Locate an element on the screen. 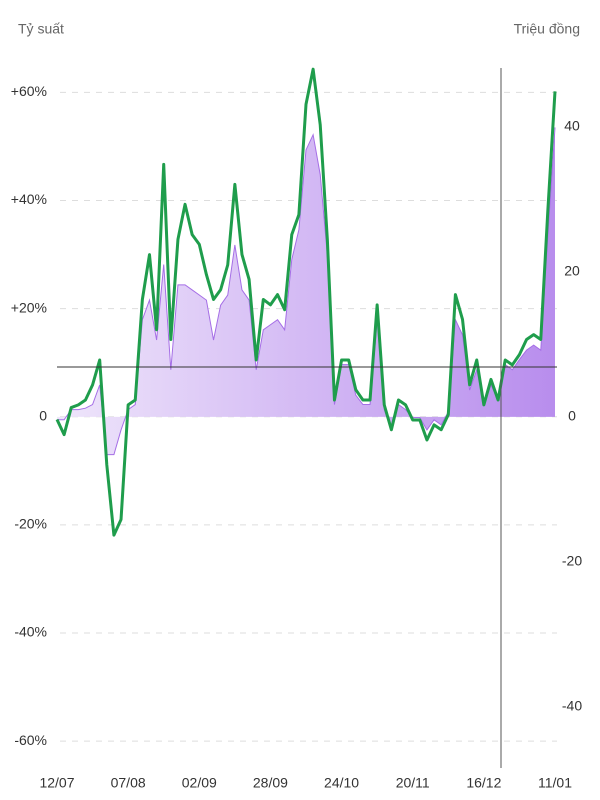  x-tick-label: 28/09 is located at coordinates (270, 783).